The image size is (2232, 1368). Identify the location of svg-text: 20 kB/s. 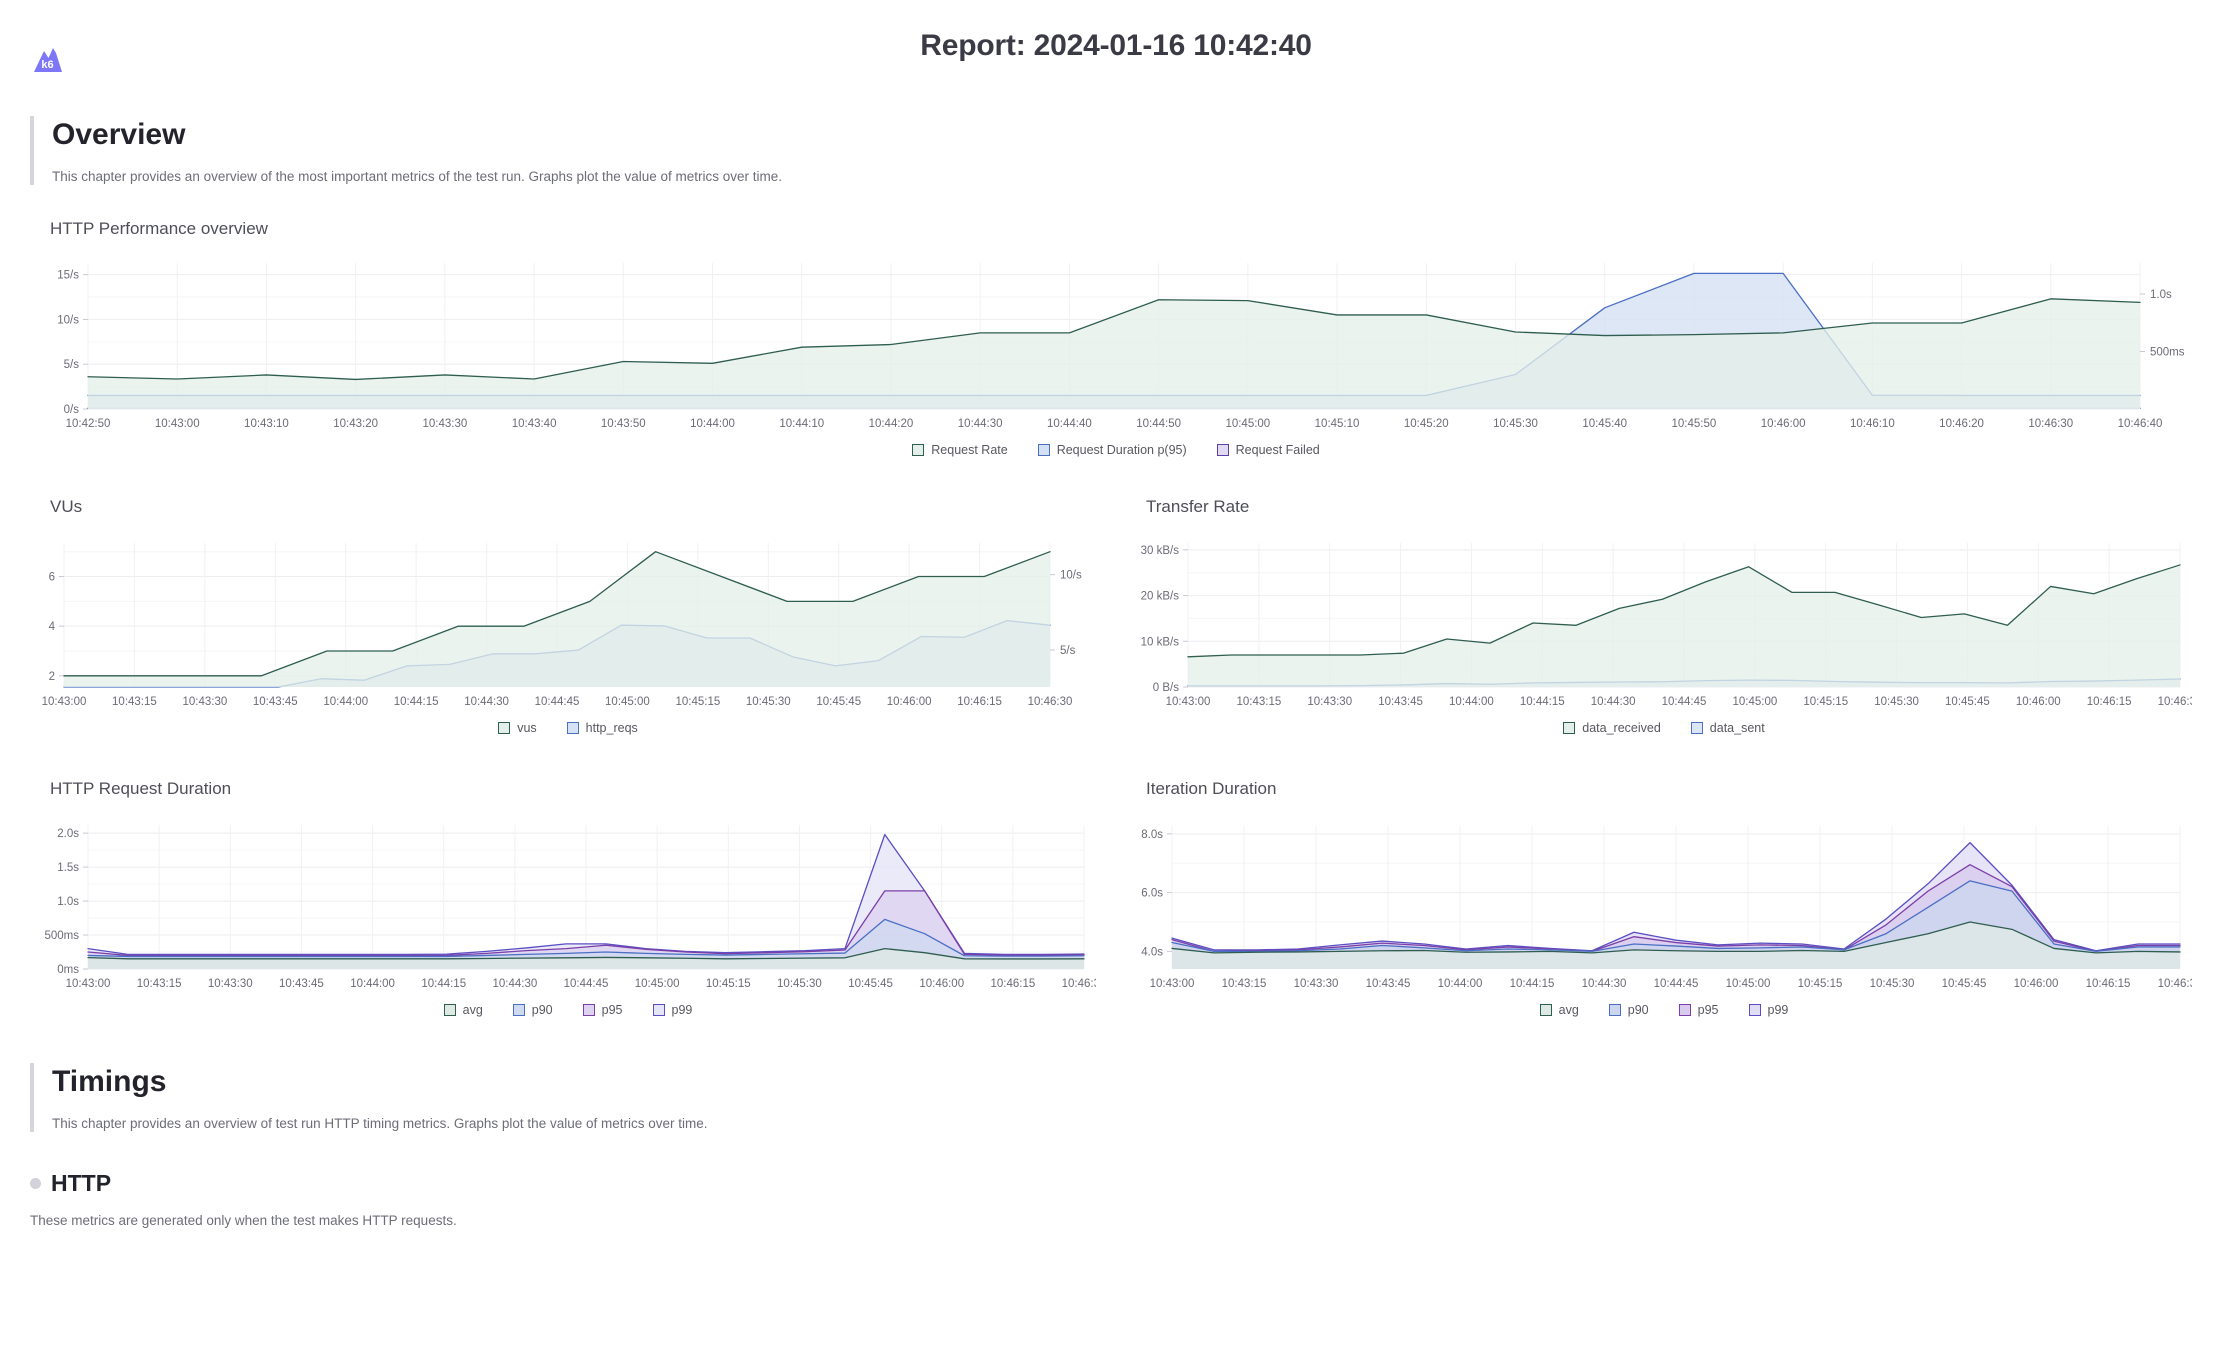
(1160, 597).